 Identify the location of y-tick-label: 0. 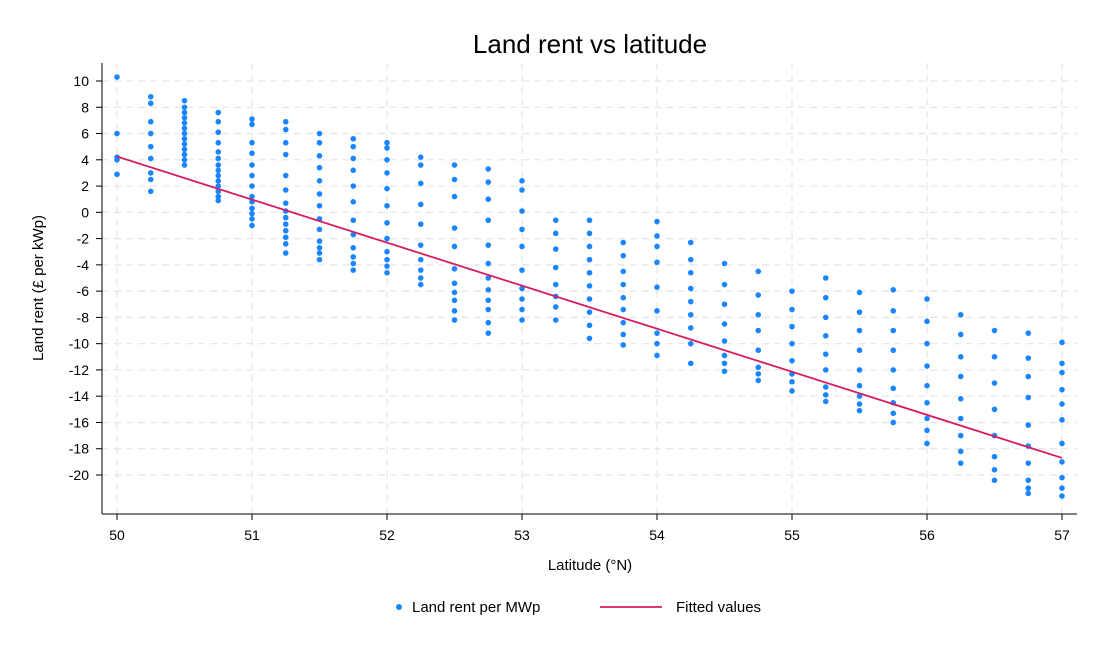
(85, 212).